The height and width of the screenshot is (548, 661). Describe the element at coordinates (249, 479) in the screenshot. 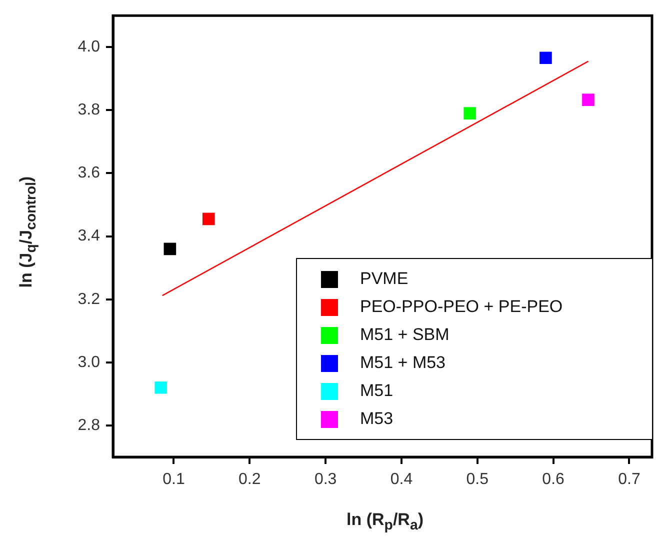

I see `x-tick-label: 0.2` at that location.